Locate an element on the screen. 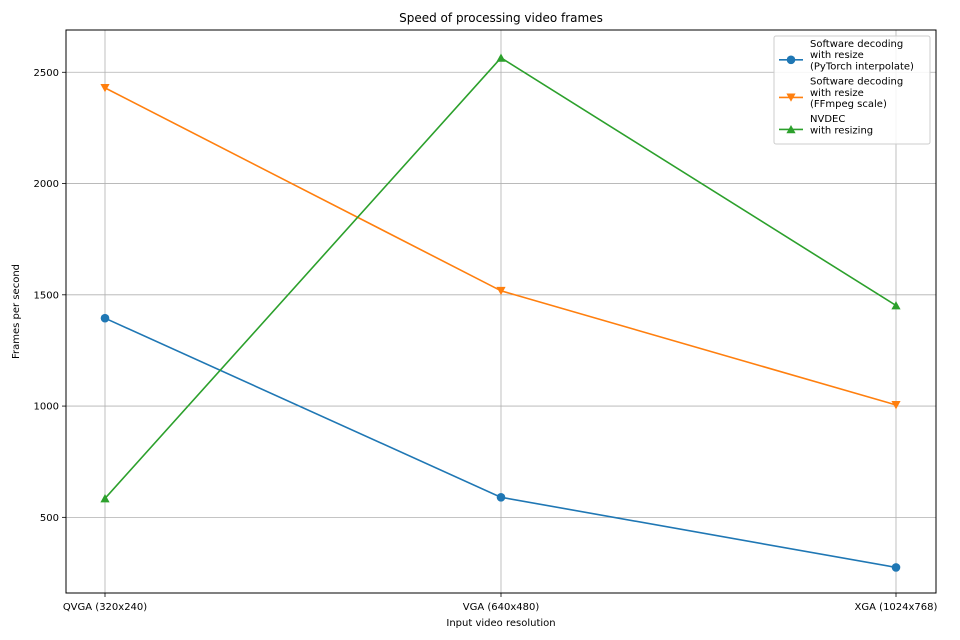 The width and height of the screenshot is (960, 640). legend-box is located at coordinates (852, 90).